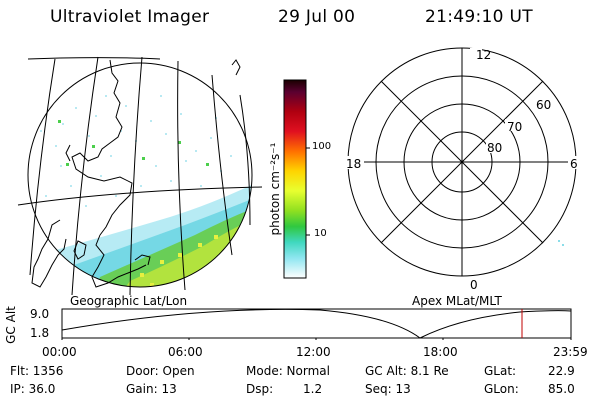 The width and height of the screenshot is (600, 400). Describe the element at coordinates (561, 389) in the screenshot. I see `glon-value: 85.0` at that location.